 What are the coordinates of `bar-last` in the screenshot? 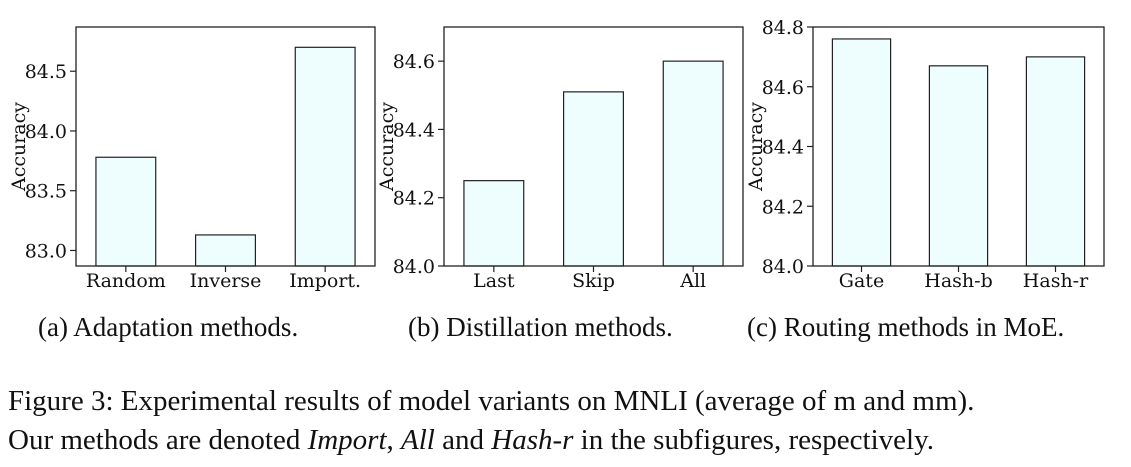 It's located at (494, 223).